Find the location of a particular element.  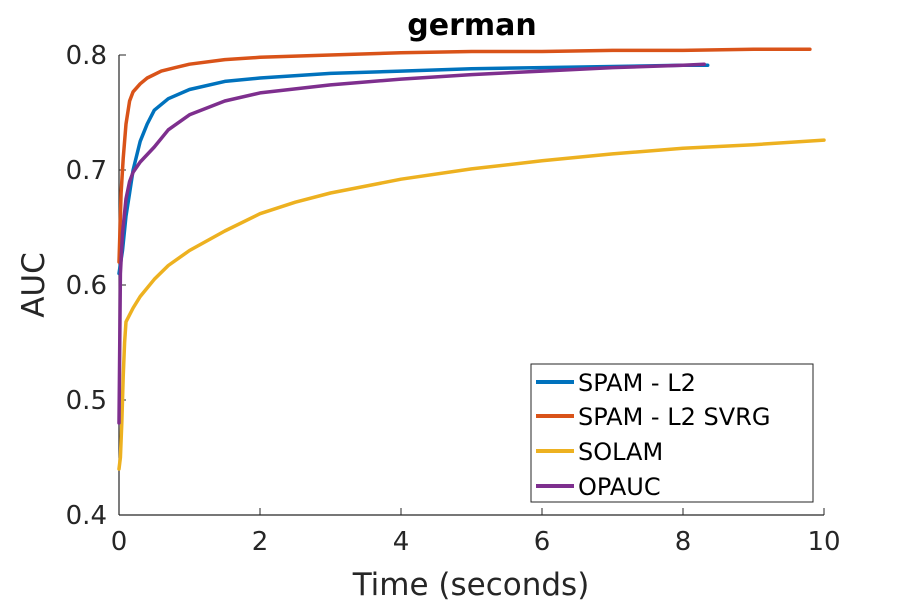

x-tick-label-8: 8 is located at coordinates (683, 542).